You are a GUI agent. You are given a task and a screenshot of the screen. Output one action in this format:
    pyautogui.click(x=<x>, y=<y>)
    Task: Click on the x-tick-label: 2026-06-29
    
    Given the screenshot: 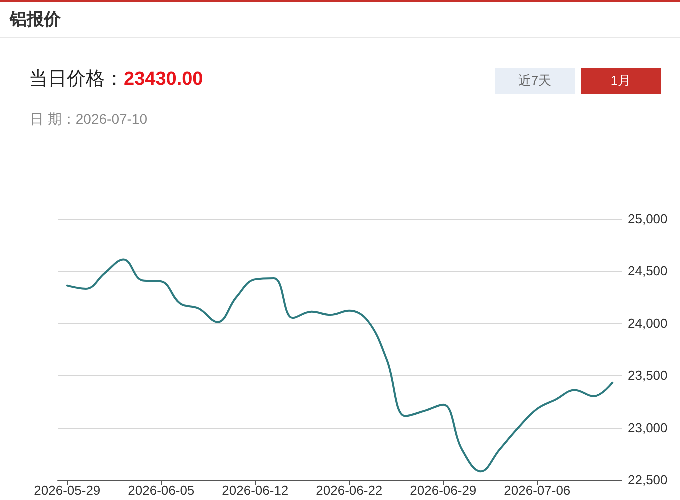 What is the action you would take?
    pyautogui.click(x=443, y=490)
    